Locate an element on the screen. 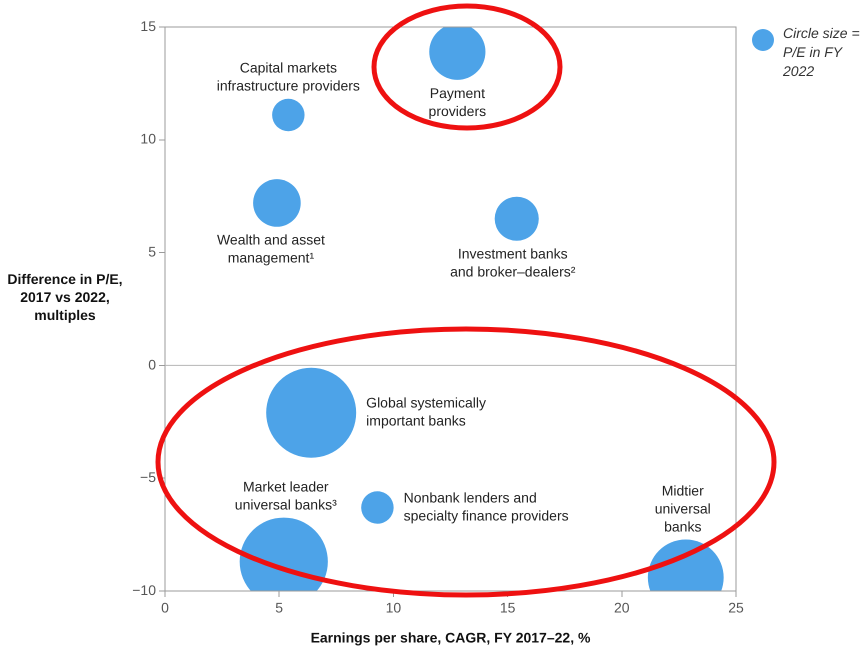 This screenshot has height=649, width=865. series-label: Capital markets infrastructure providers is located at coordinates (288, 77).